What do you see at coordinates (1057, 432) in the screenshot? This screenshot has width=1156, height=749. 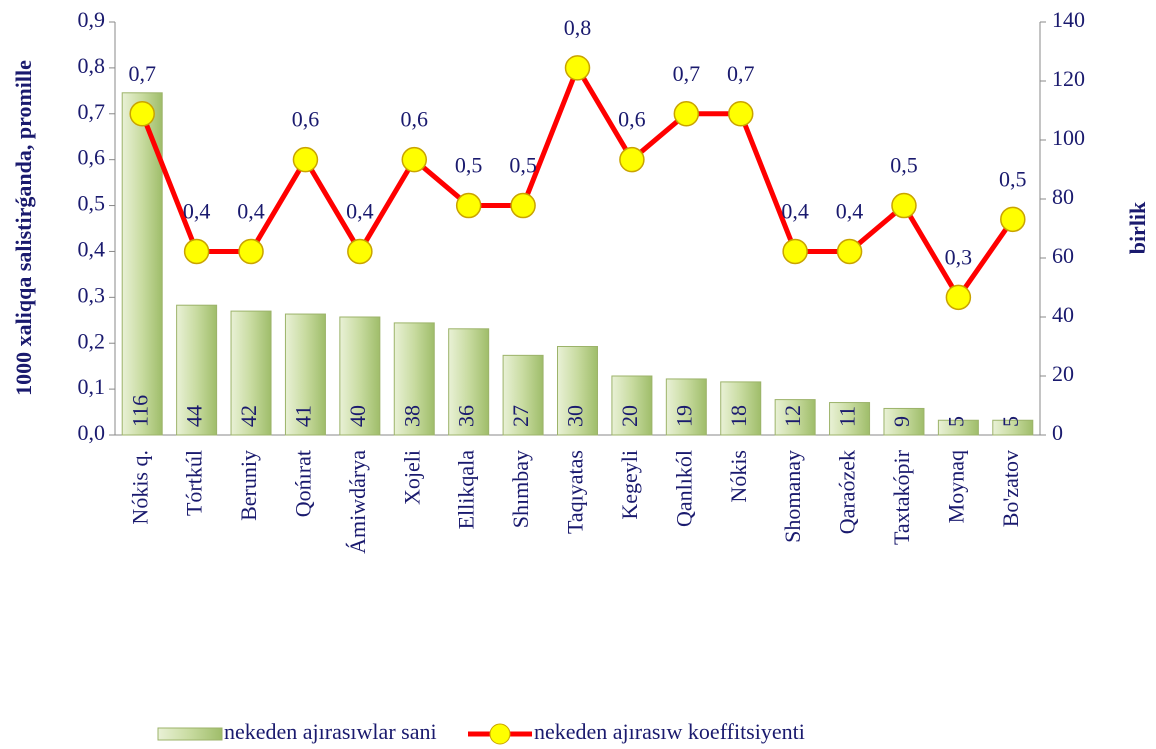 I see `y2-tick-label: 0` at bounding box center [1057, 432].